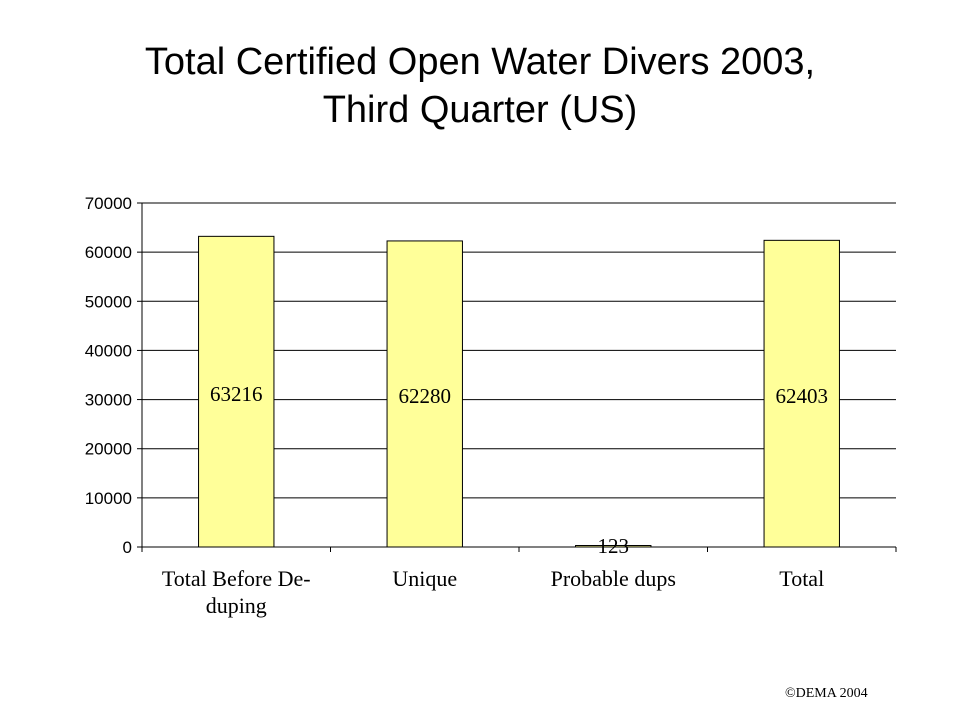  Describe the element at coordinates (108, 203) in the screenshot. I see `y-tick-label: 70000` at that location.